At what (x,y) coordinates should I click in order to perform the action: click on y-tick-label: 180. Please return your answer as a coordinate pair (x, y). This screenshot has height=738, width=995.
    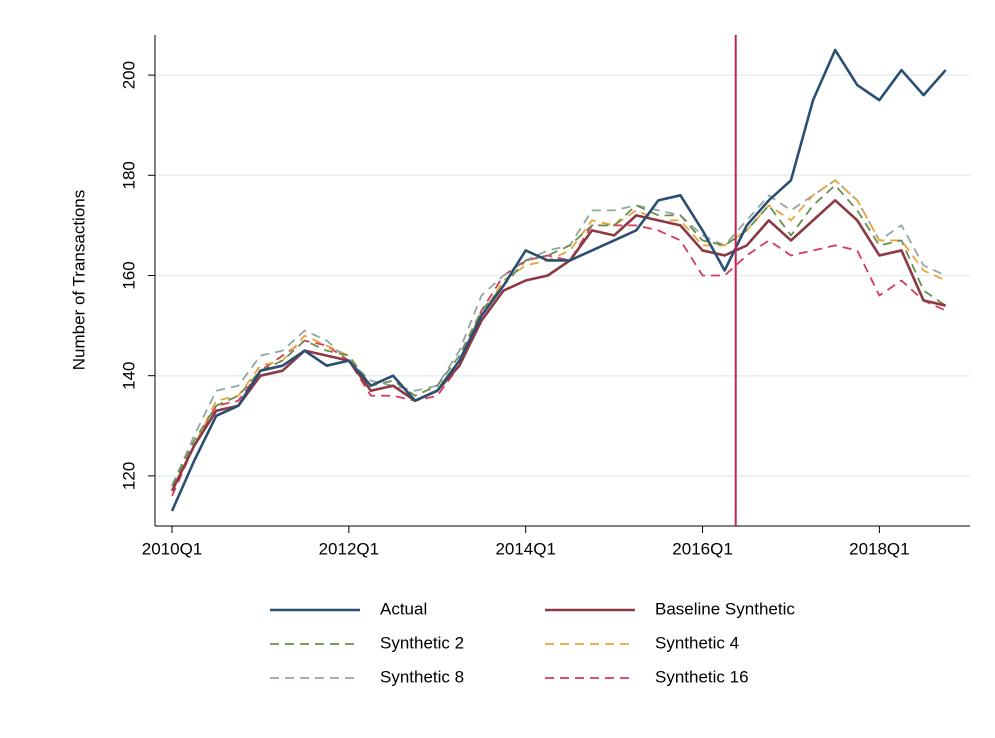
    Looking at the image, I should click on (128, 175).